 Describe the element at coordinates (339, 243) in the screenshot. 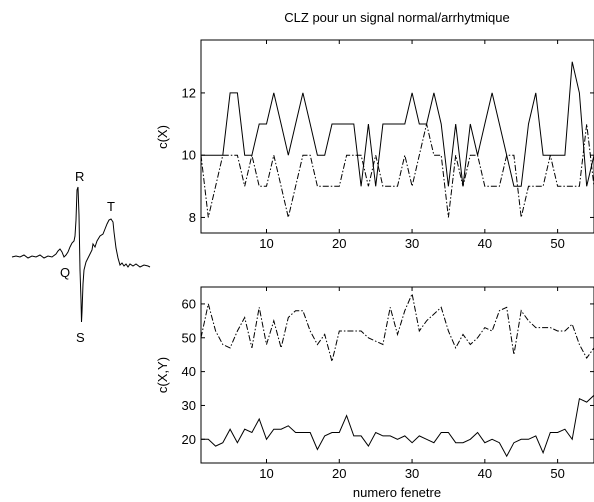

I see `top-chart-xtick-label: 20` at that location.